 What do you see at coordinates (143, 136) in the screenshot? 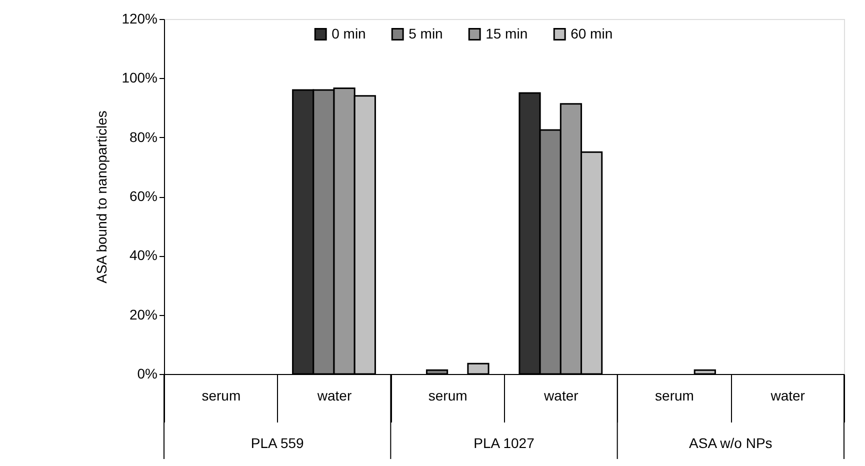
I see `y-tick-label: 80%` at bounding box center [143, 136].